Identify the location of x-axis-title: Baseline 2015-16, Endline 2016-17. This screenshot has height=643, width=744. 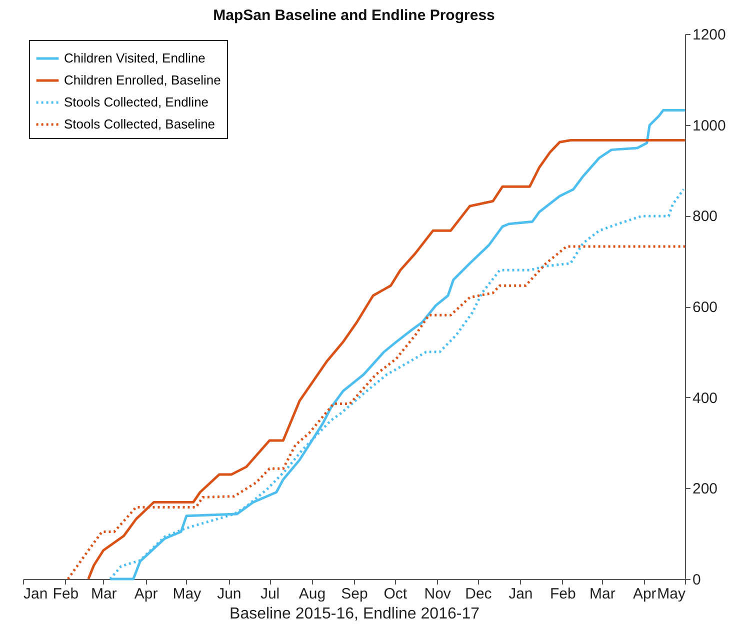
(355, 614).